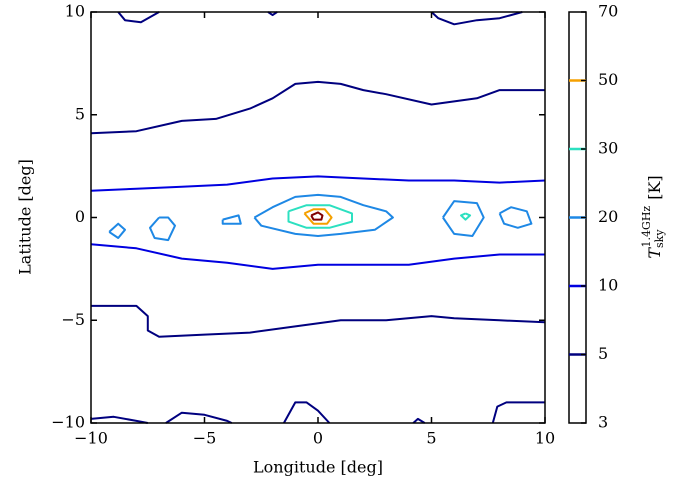 This screenshot has width=673, height=487. I want to click on y-tick-label: 0, so click(80, 216).